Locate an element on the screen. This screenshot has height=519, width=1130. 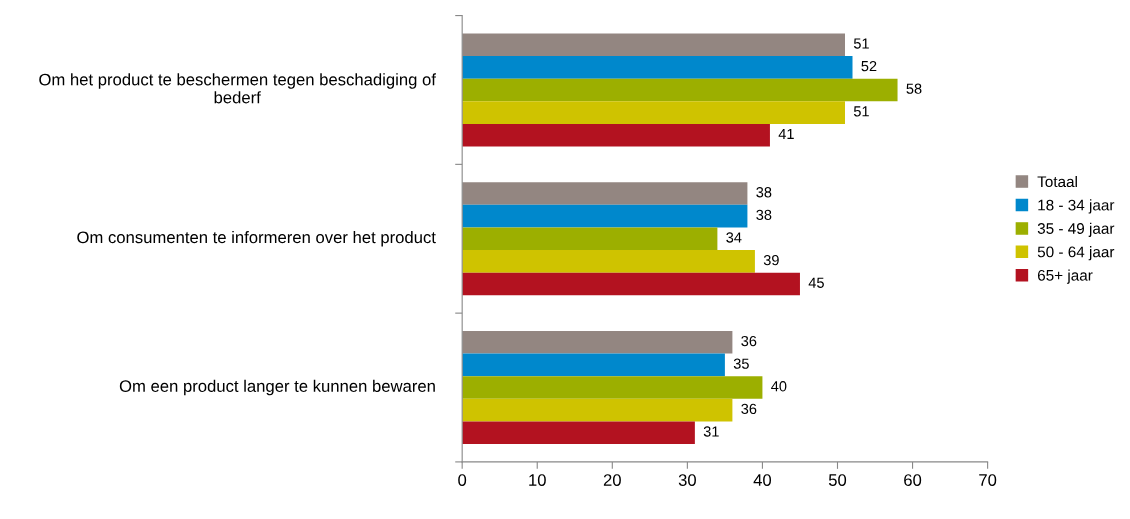
data-label: 45 is located at coordinates (816, 282).